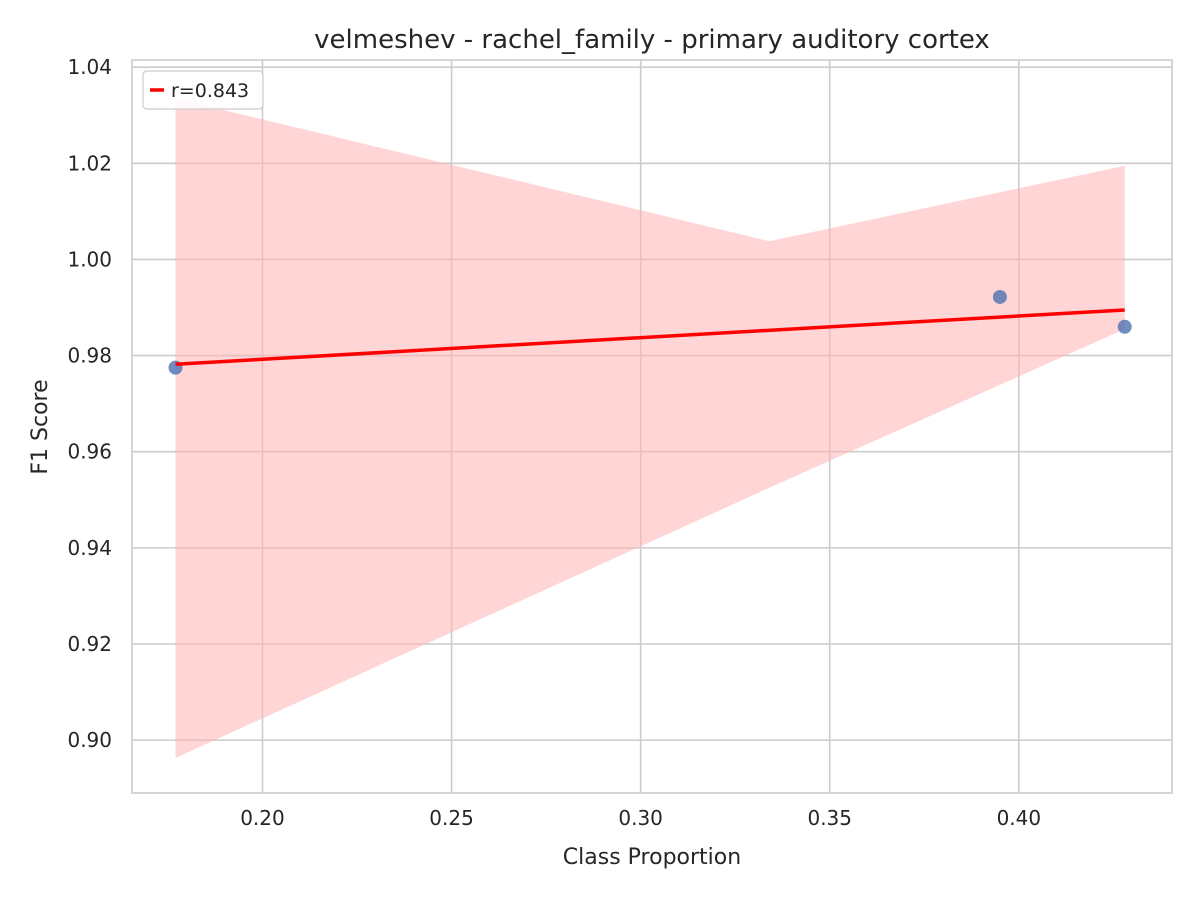 The width and height of the screenshot is (1200, 900). What do you see at coordinates (89, 163) in the screenshot?
I see `y-tick-label: 1.02` at bounding box center [89, 163].